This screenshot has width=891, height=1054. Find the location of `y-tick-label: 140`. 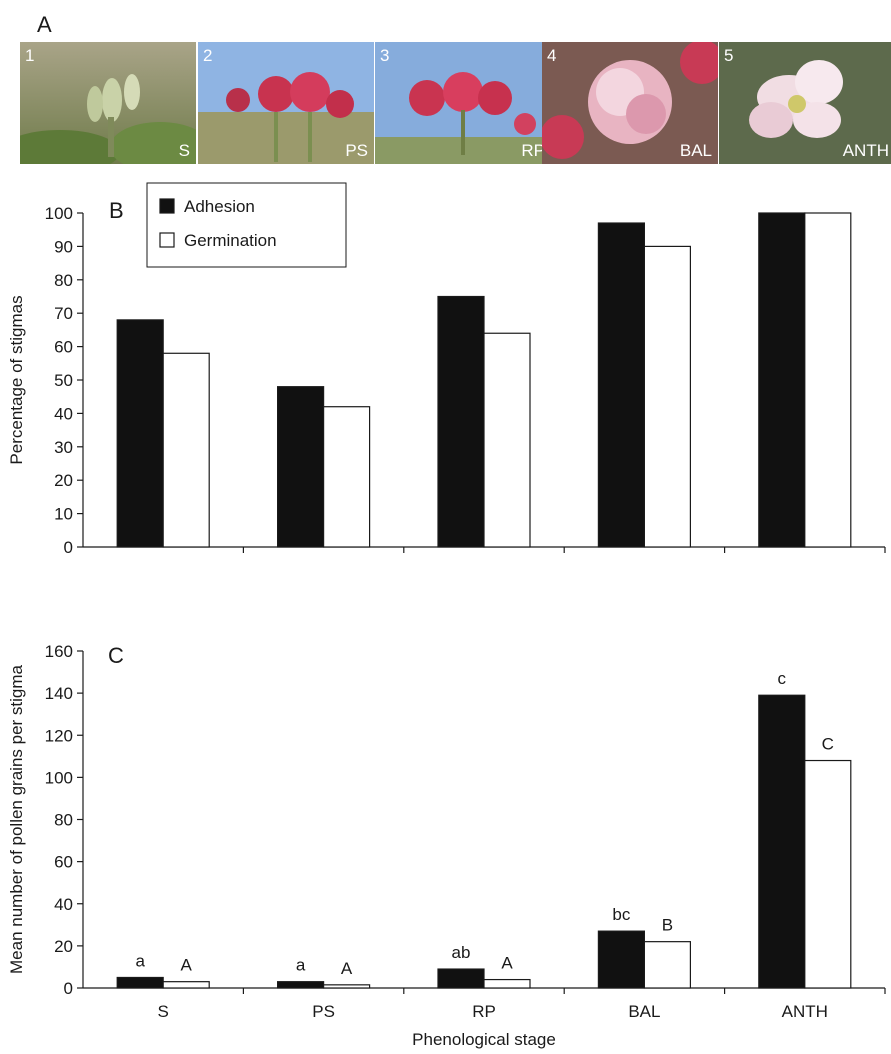

y-tick-label: 140 is located at coordinates (59, 693).